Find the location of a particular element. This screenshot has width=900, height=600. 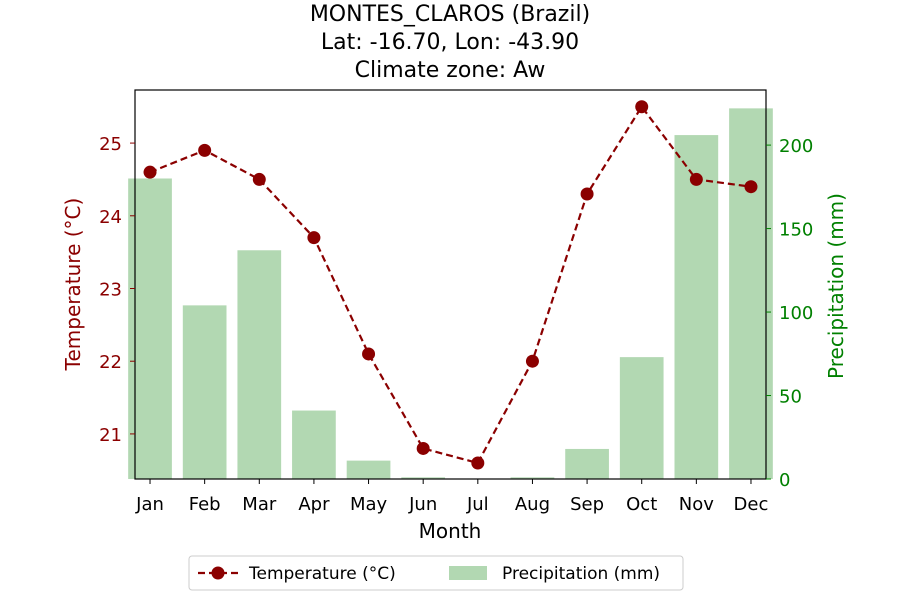

y-right-tick-label-150: 150 is located at coordinates (796, 230).